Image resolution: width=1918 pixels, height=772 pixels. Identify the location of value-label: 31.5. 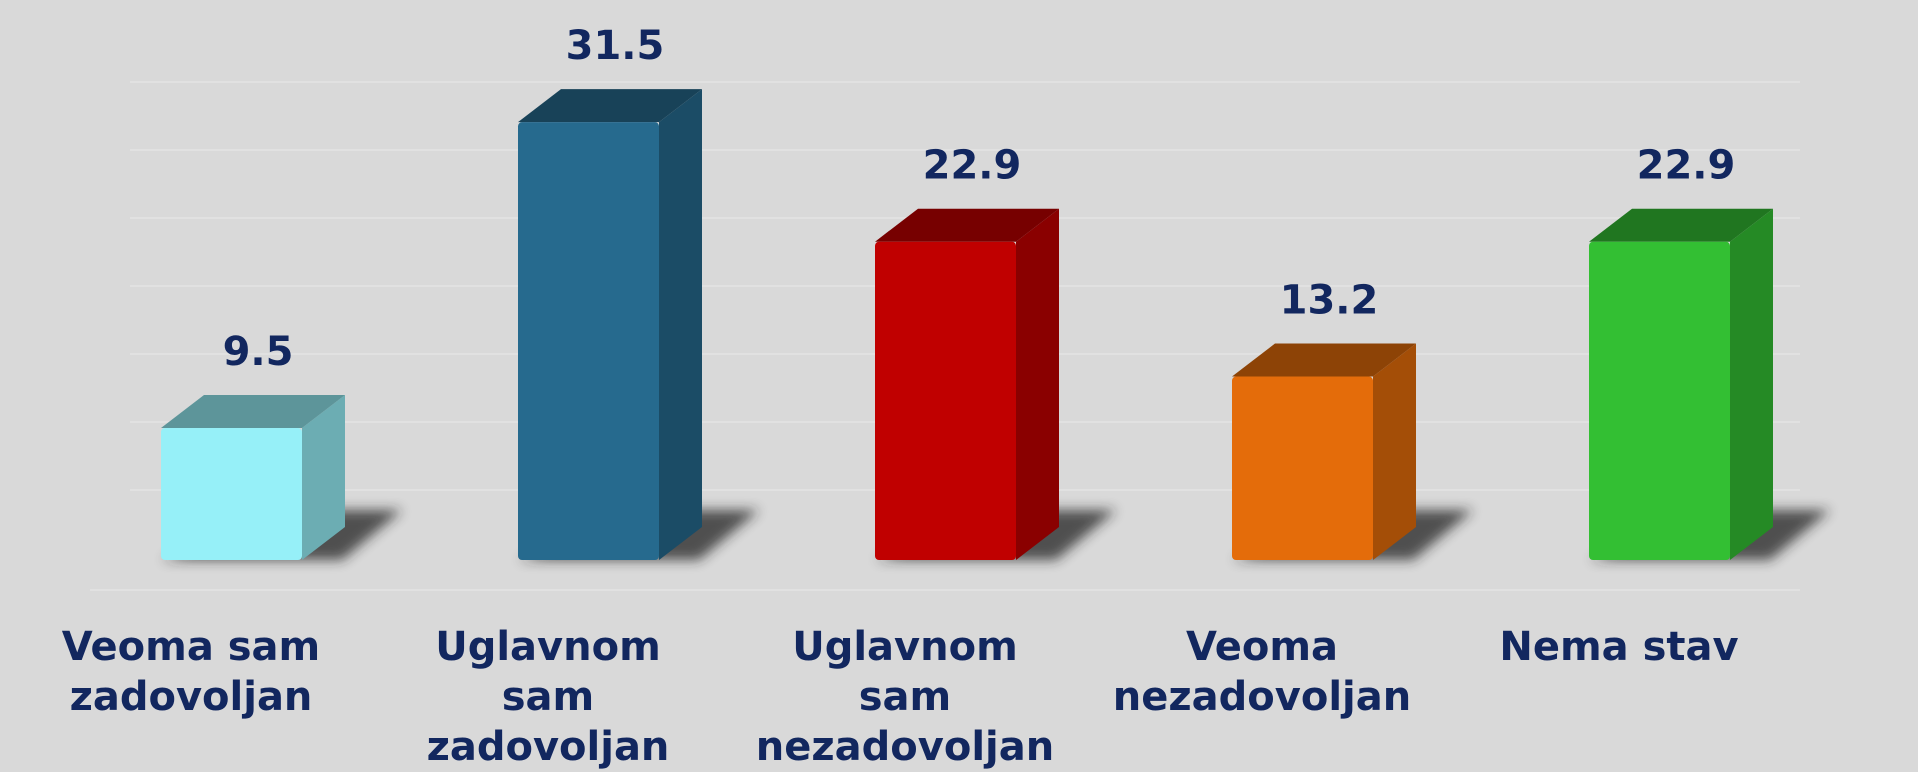
(615, 46).